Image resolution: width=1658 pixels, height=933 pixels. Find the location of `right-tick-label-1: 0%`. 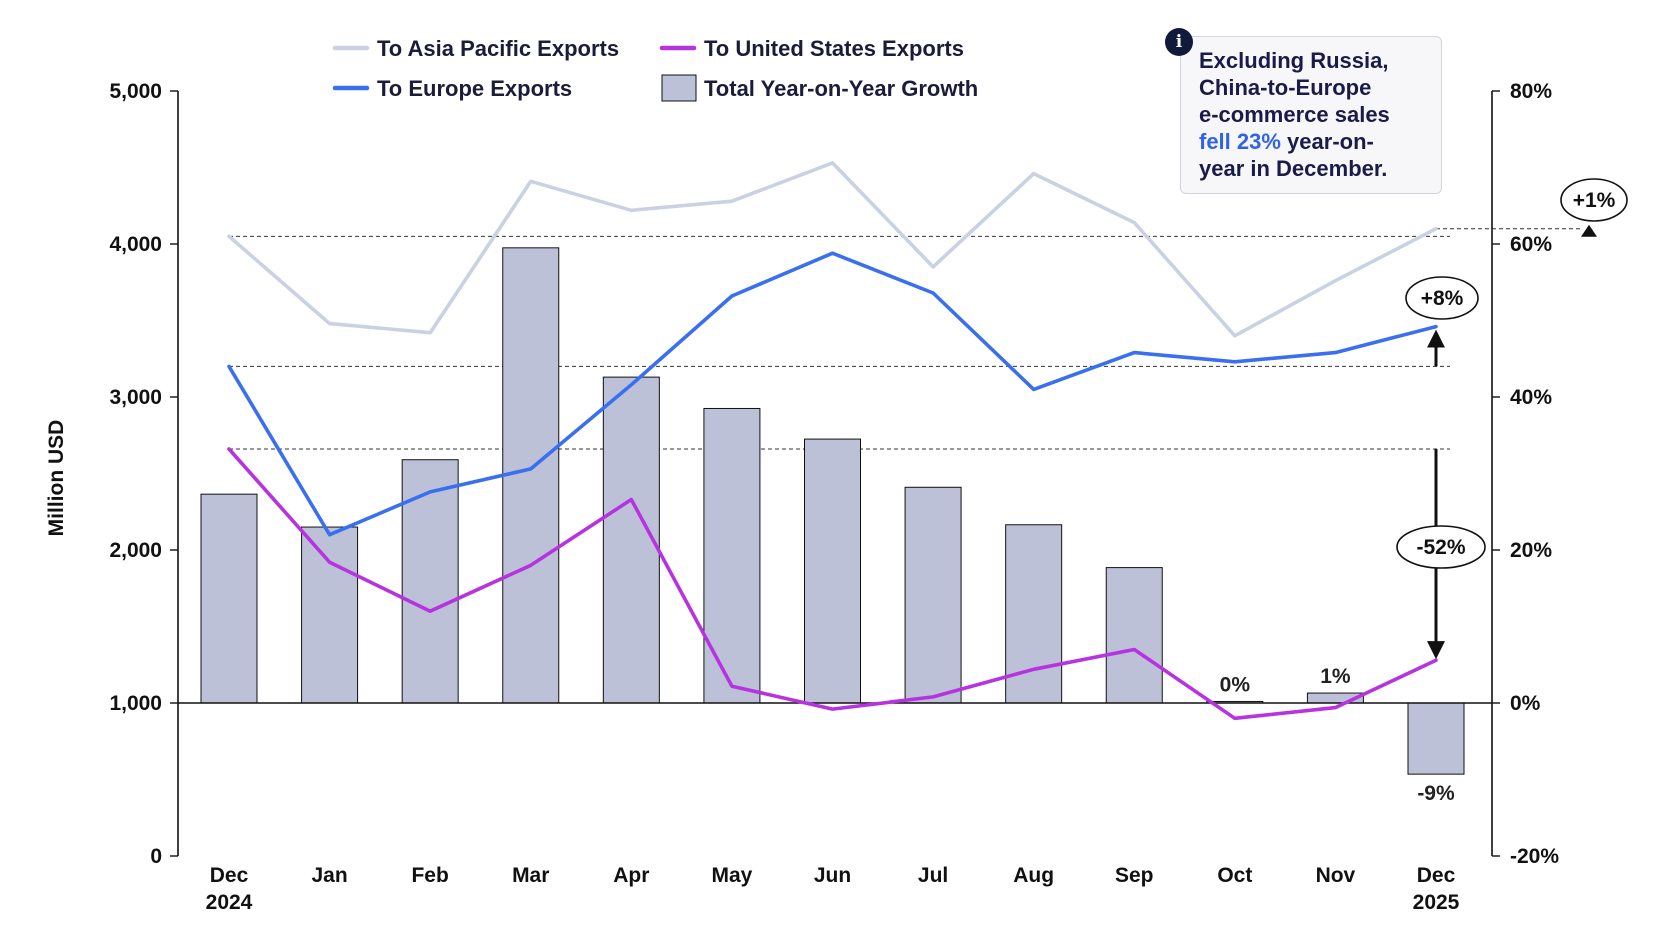

right-tick-label-1: 0% is located at coordinates (1525, 703).